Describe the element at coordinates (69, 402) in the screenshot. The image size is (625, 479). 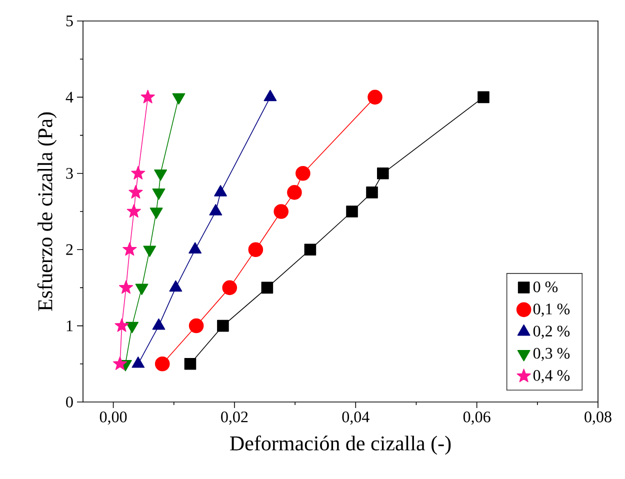
I see `y-tick-label: 0` at that location.